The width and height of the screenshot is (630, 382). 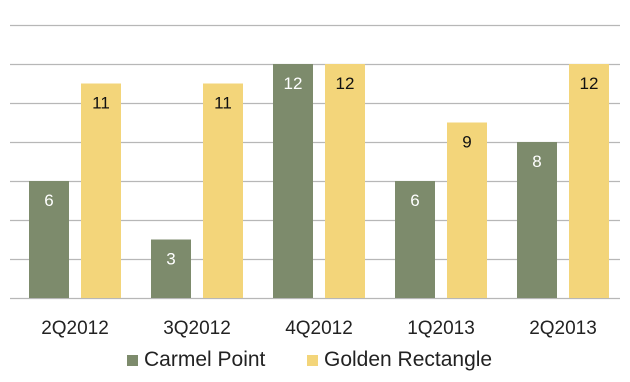 What do you see at coordinates (589, 83) in the screenshot?
I see `data-label-golden-rectangle-2q2013: 12` at bounding box center [589, 83].